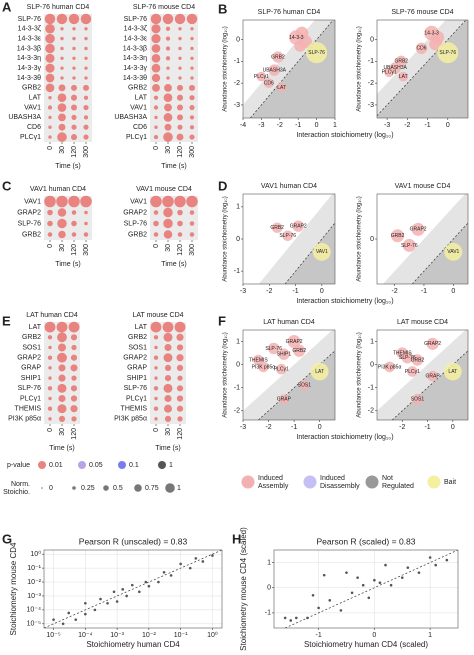 Image resolution: width=474 pixels, height=655 pixels. Describe the element at coordinates (284, 355) in the screenshot. I see `point-label: SHIP1` at that location.